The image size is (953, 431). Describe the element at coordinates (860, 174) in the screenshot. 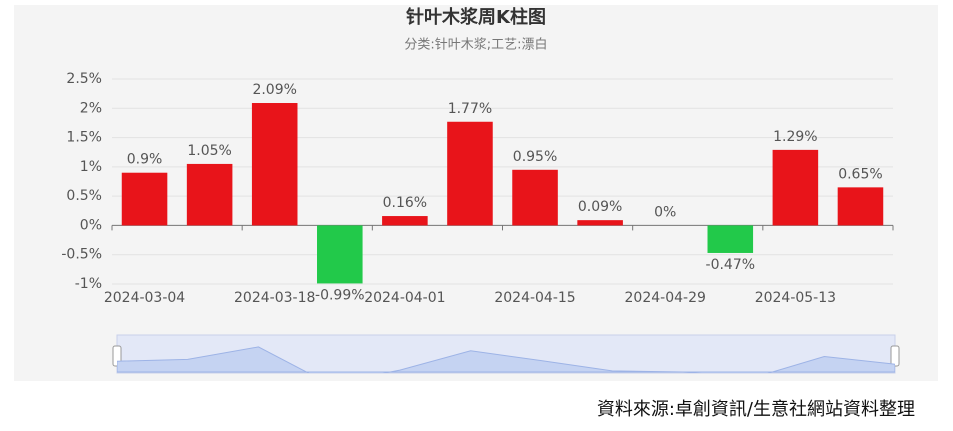

I see `value-label: 0.65%` at that location.